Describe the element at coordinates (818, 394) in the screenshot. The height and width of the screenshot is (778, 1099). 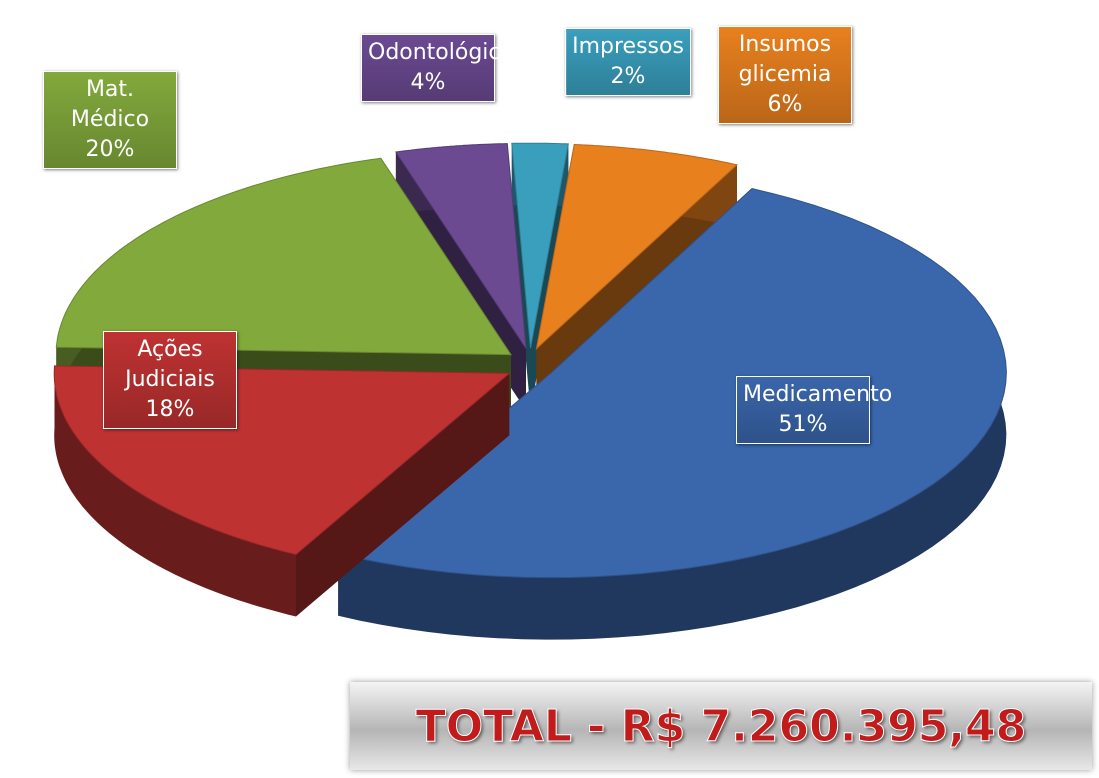
I see `category-label: Medicamento` at that location.